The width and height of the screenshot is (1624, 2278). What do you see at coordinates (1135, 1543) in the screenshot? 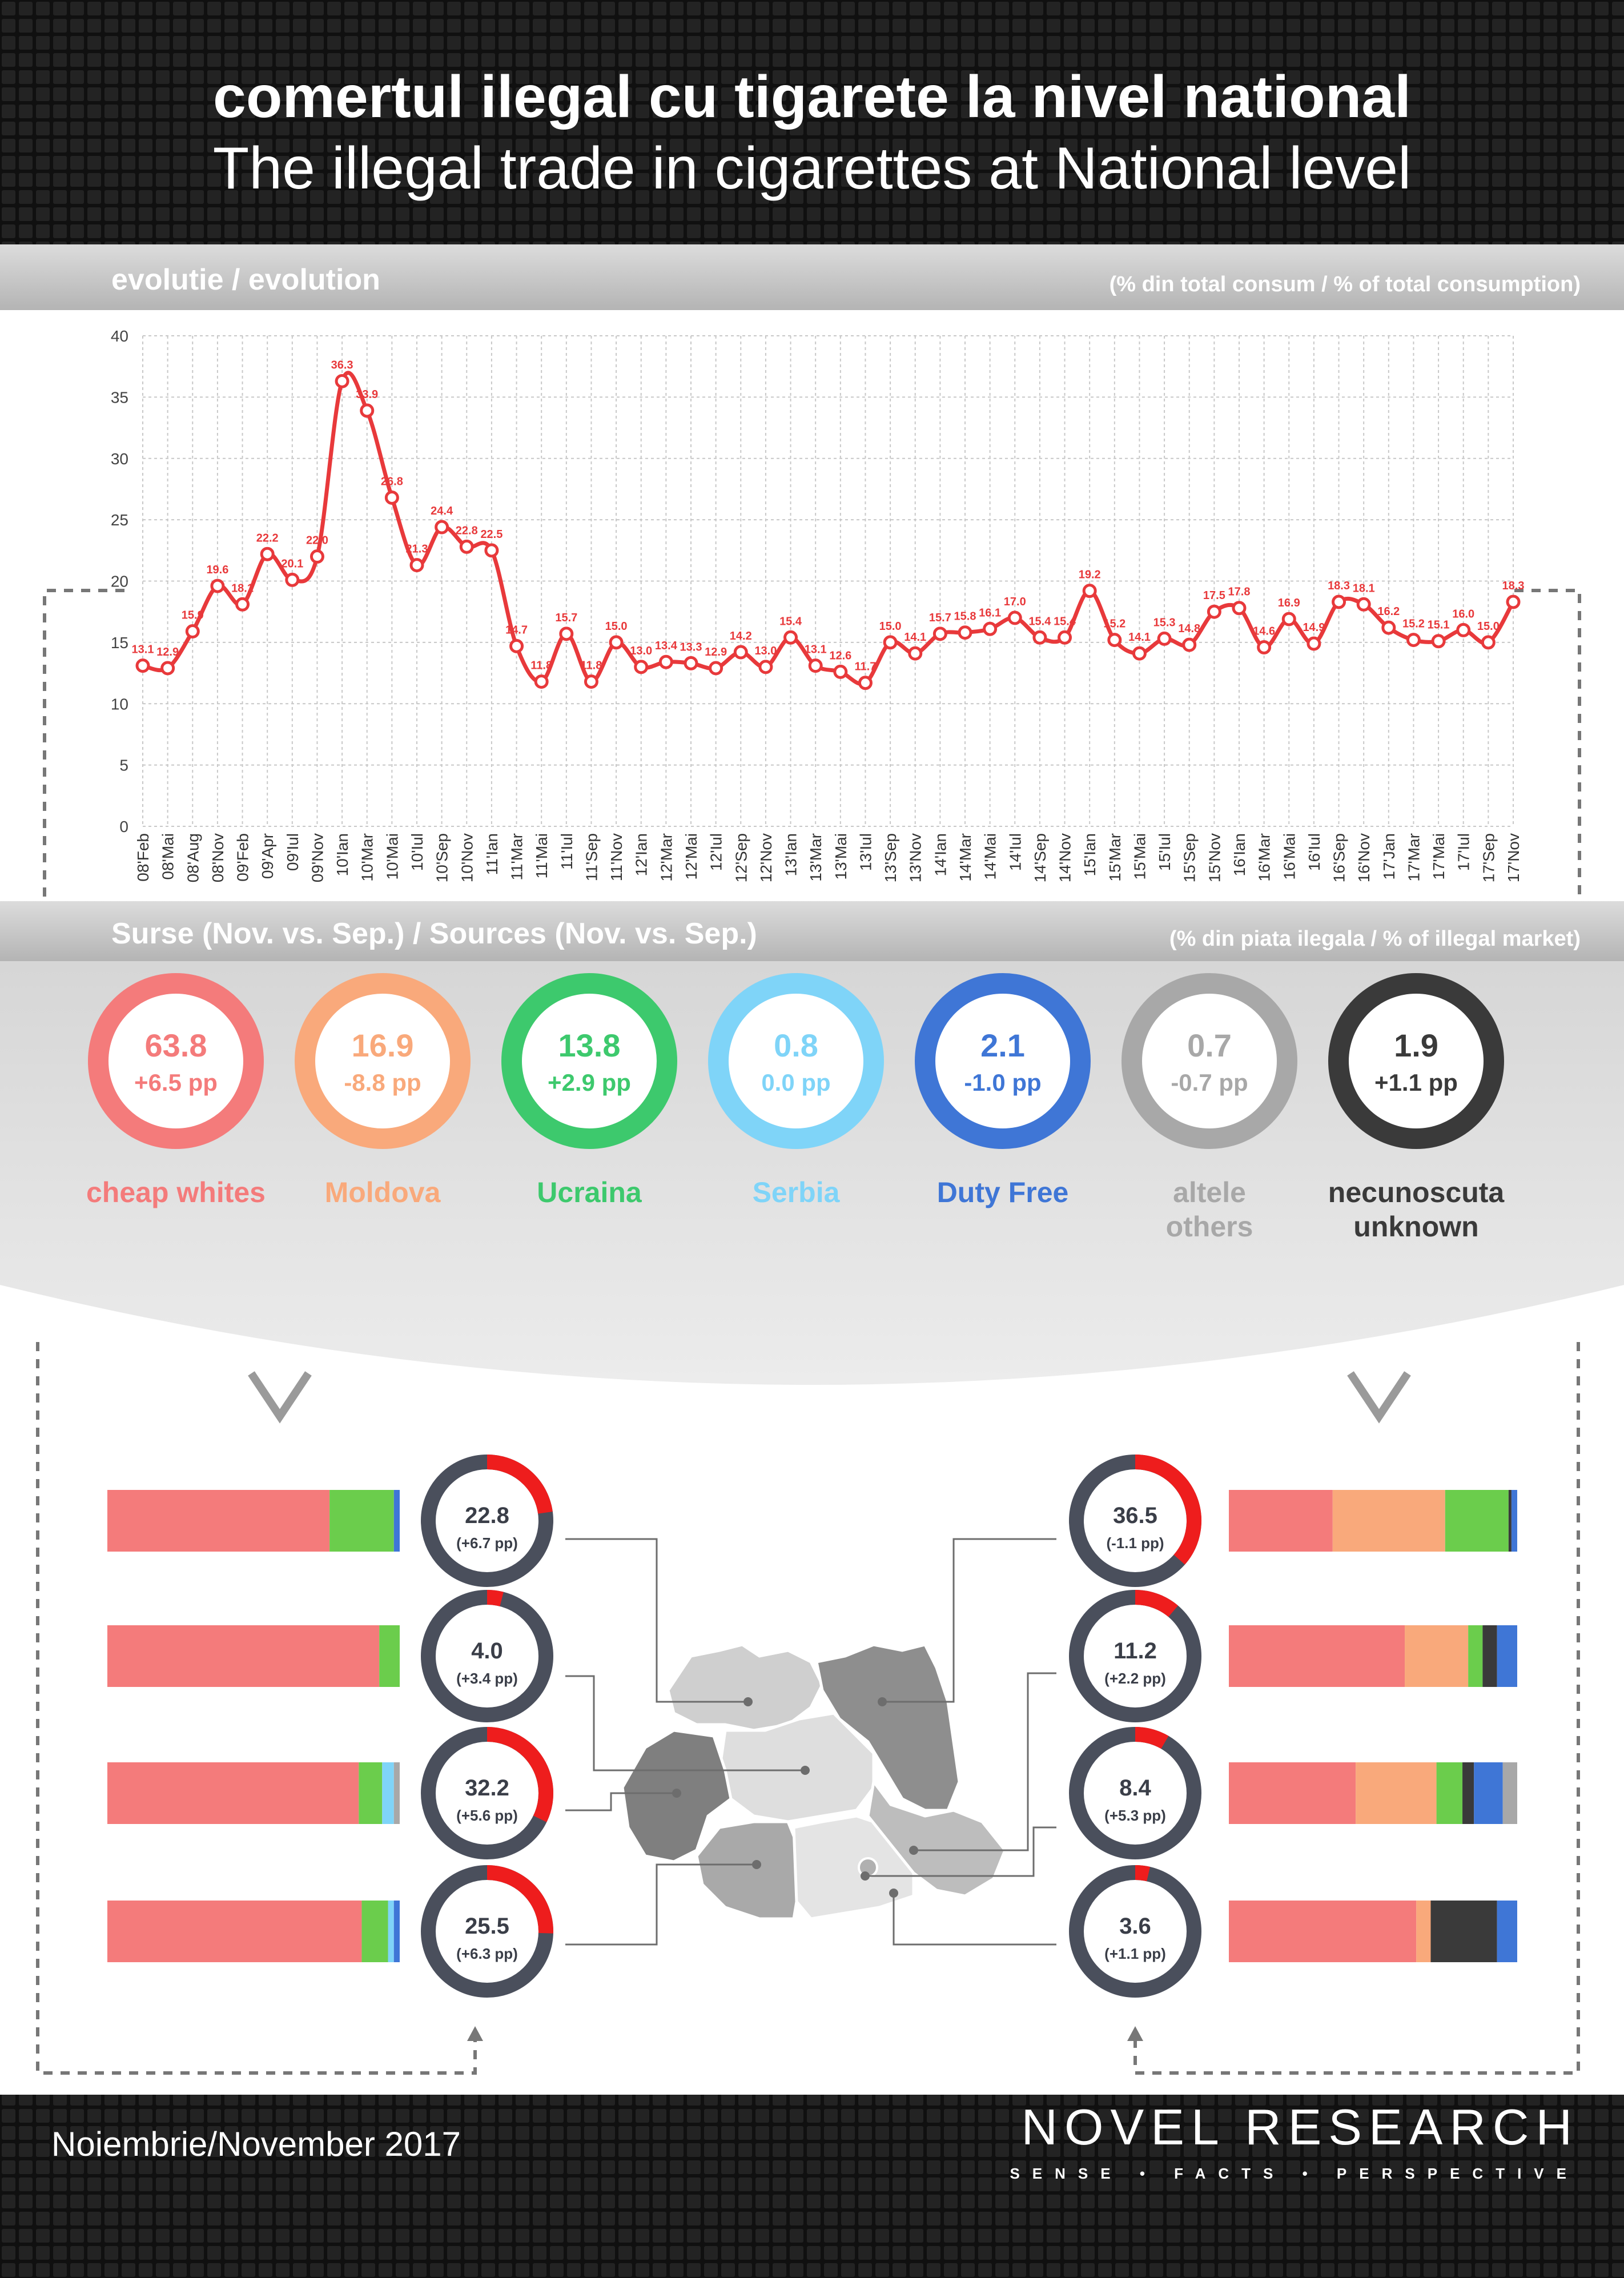
I see `region-change: (-1.1 pp)` at bounding box center [1135, 1543].